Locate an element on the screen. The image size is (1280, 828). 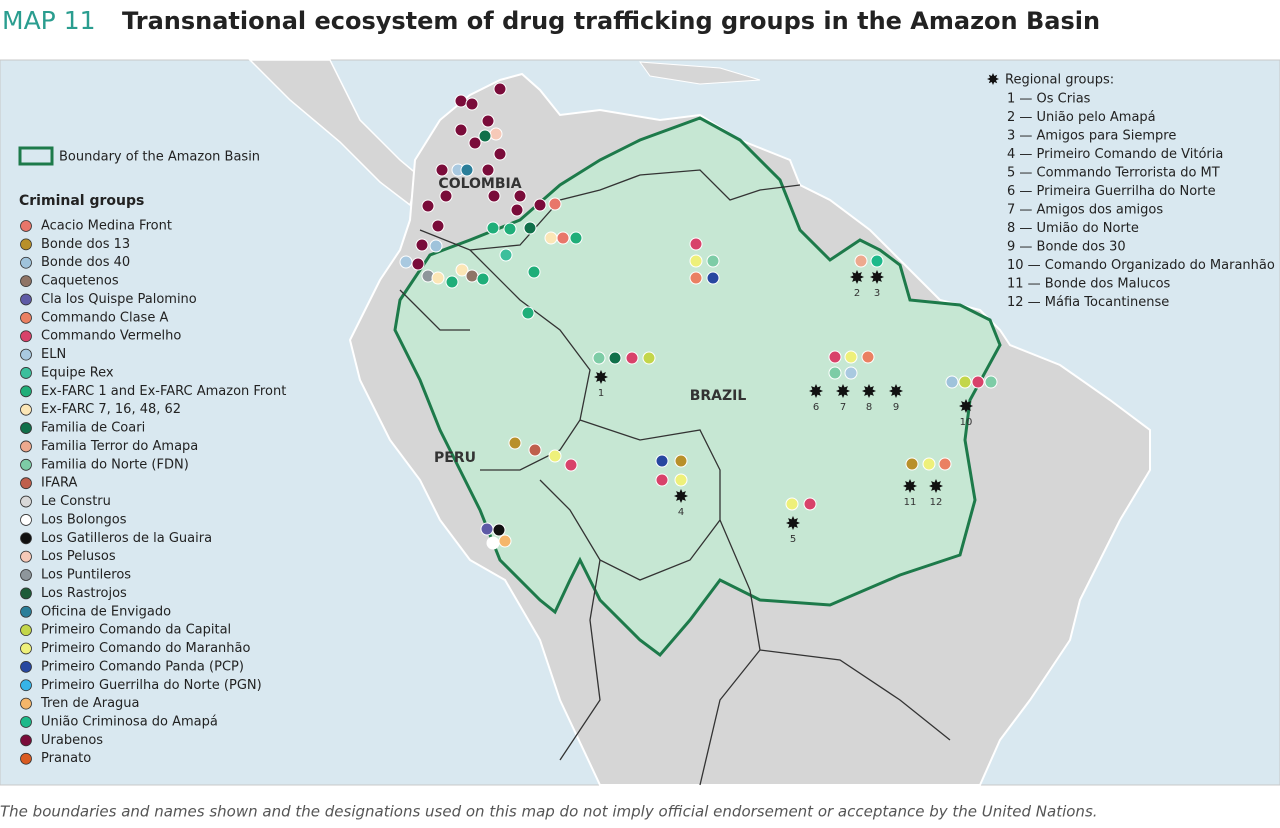
marker-label: 2 is located at coordinates (857, 293).